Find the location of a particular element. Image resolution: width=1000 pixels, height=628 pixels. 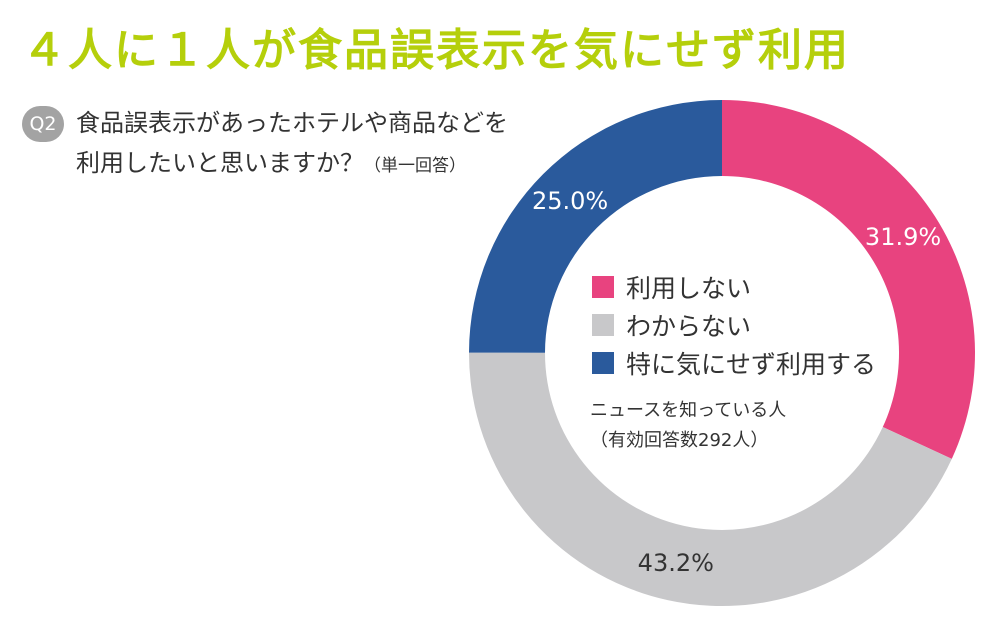

question-note: （単一回答） is located at coordinates (415, 166).